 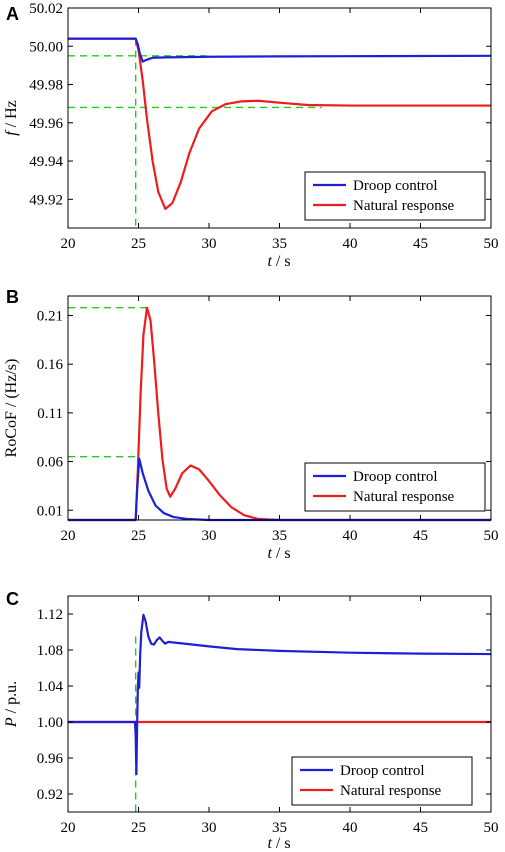 I want to click on y-tick-label: 0.21, so click(x=50, y=316).